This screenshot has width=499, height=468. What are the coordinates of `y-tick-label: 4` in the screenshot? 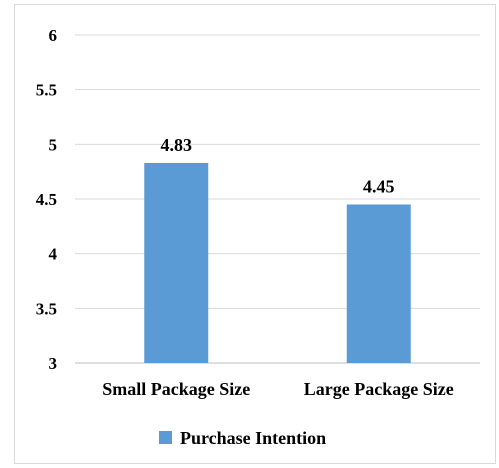 It's located at (53, 254).